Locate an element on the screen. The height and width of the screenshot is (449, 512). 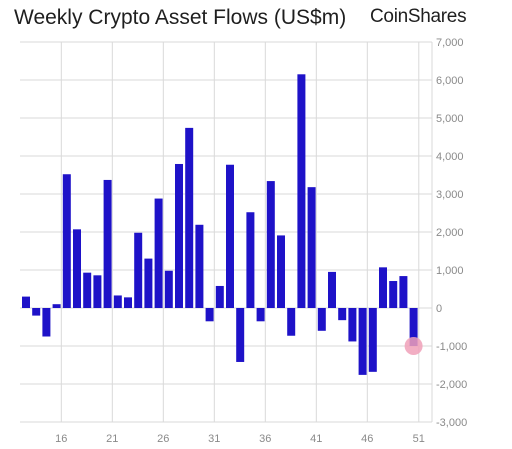
x-axis-labels: 16 21 26 31 36 41 46 51 is located at coordinates (240, 439).